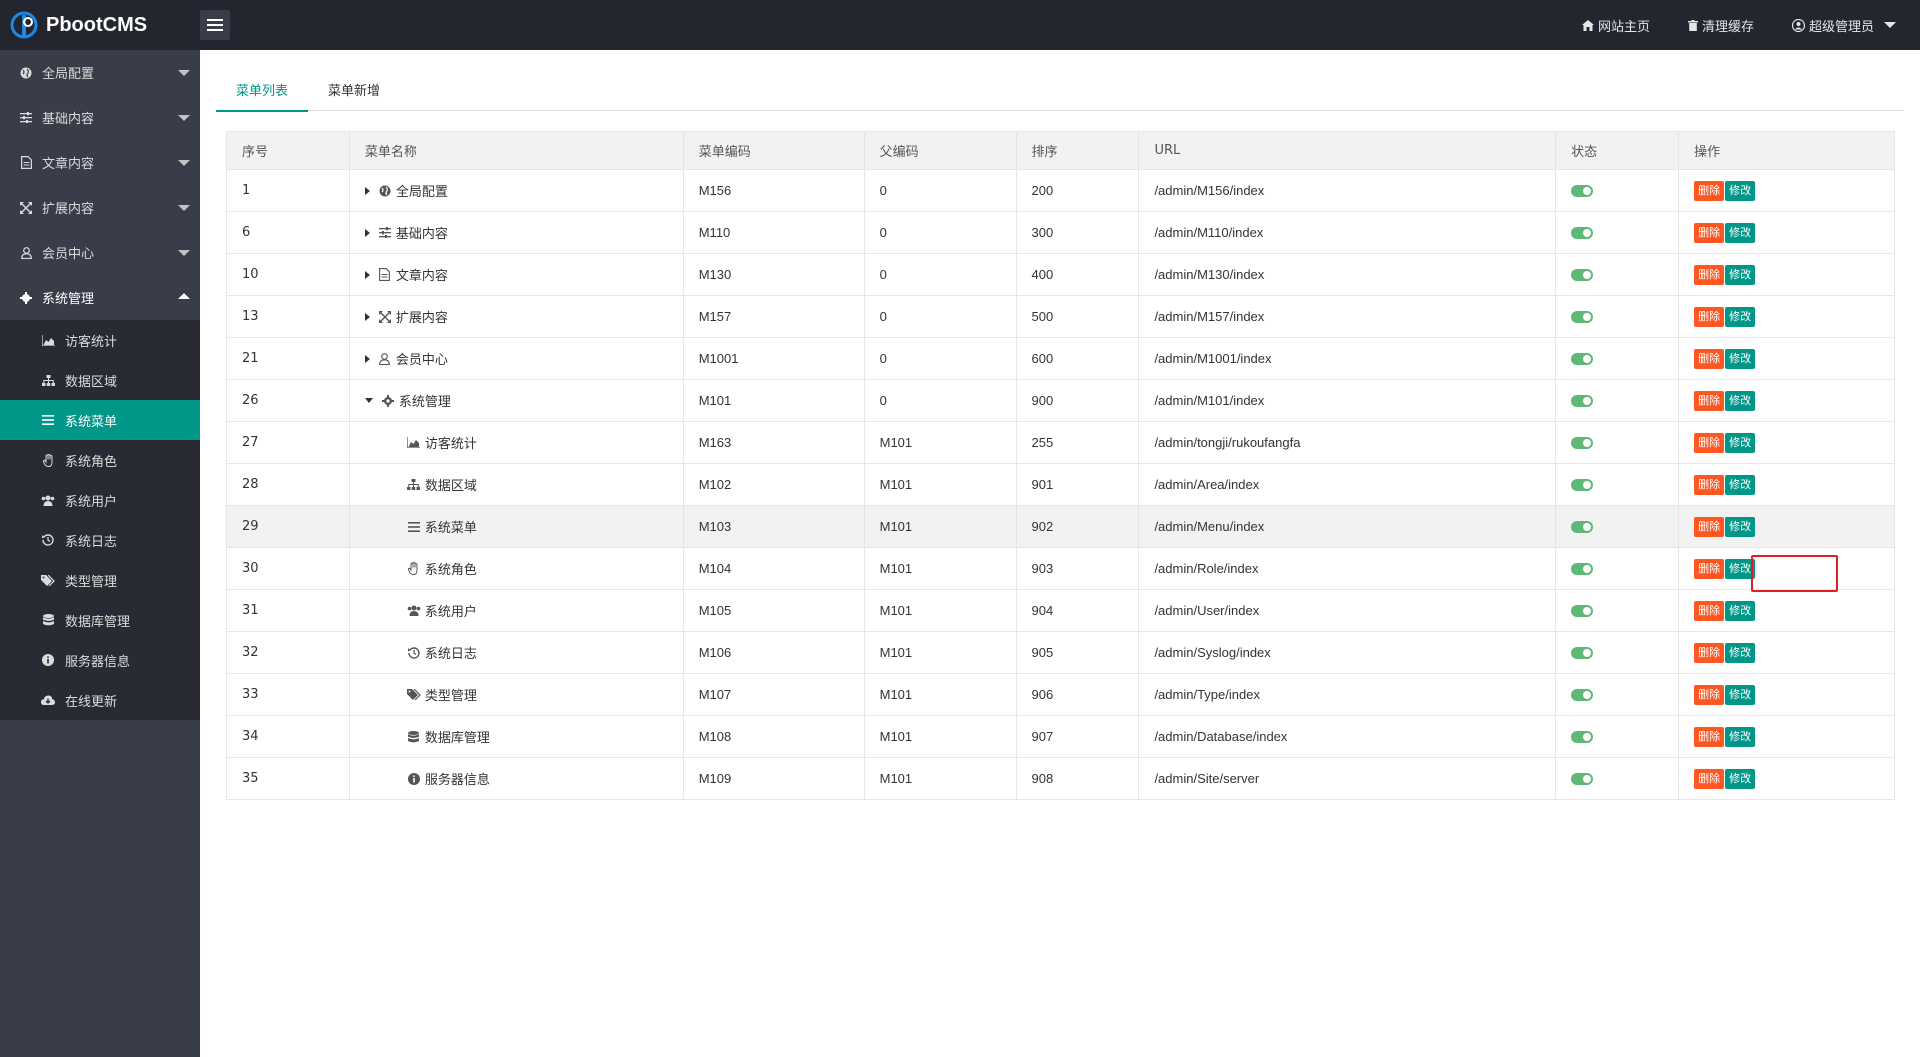 This screenshot has width=1920, height=1057. What do you see at coordinates (100, 660) in the screenshot?
I see `sidebar-item-server-info: 服务器信息` at bounding box center [100, 660].